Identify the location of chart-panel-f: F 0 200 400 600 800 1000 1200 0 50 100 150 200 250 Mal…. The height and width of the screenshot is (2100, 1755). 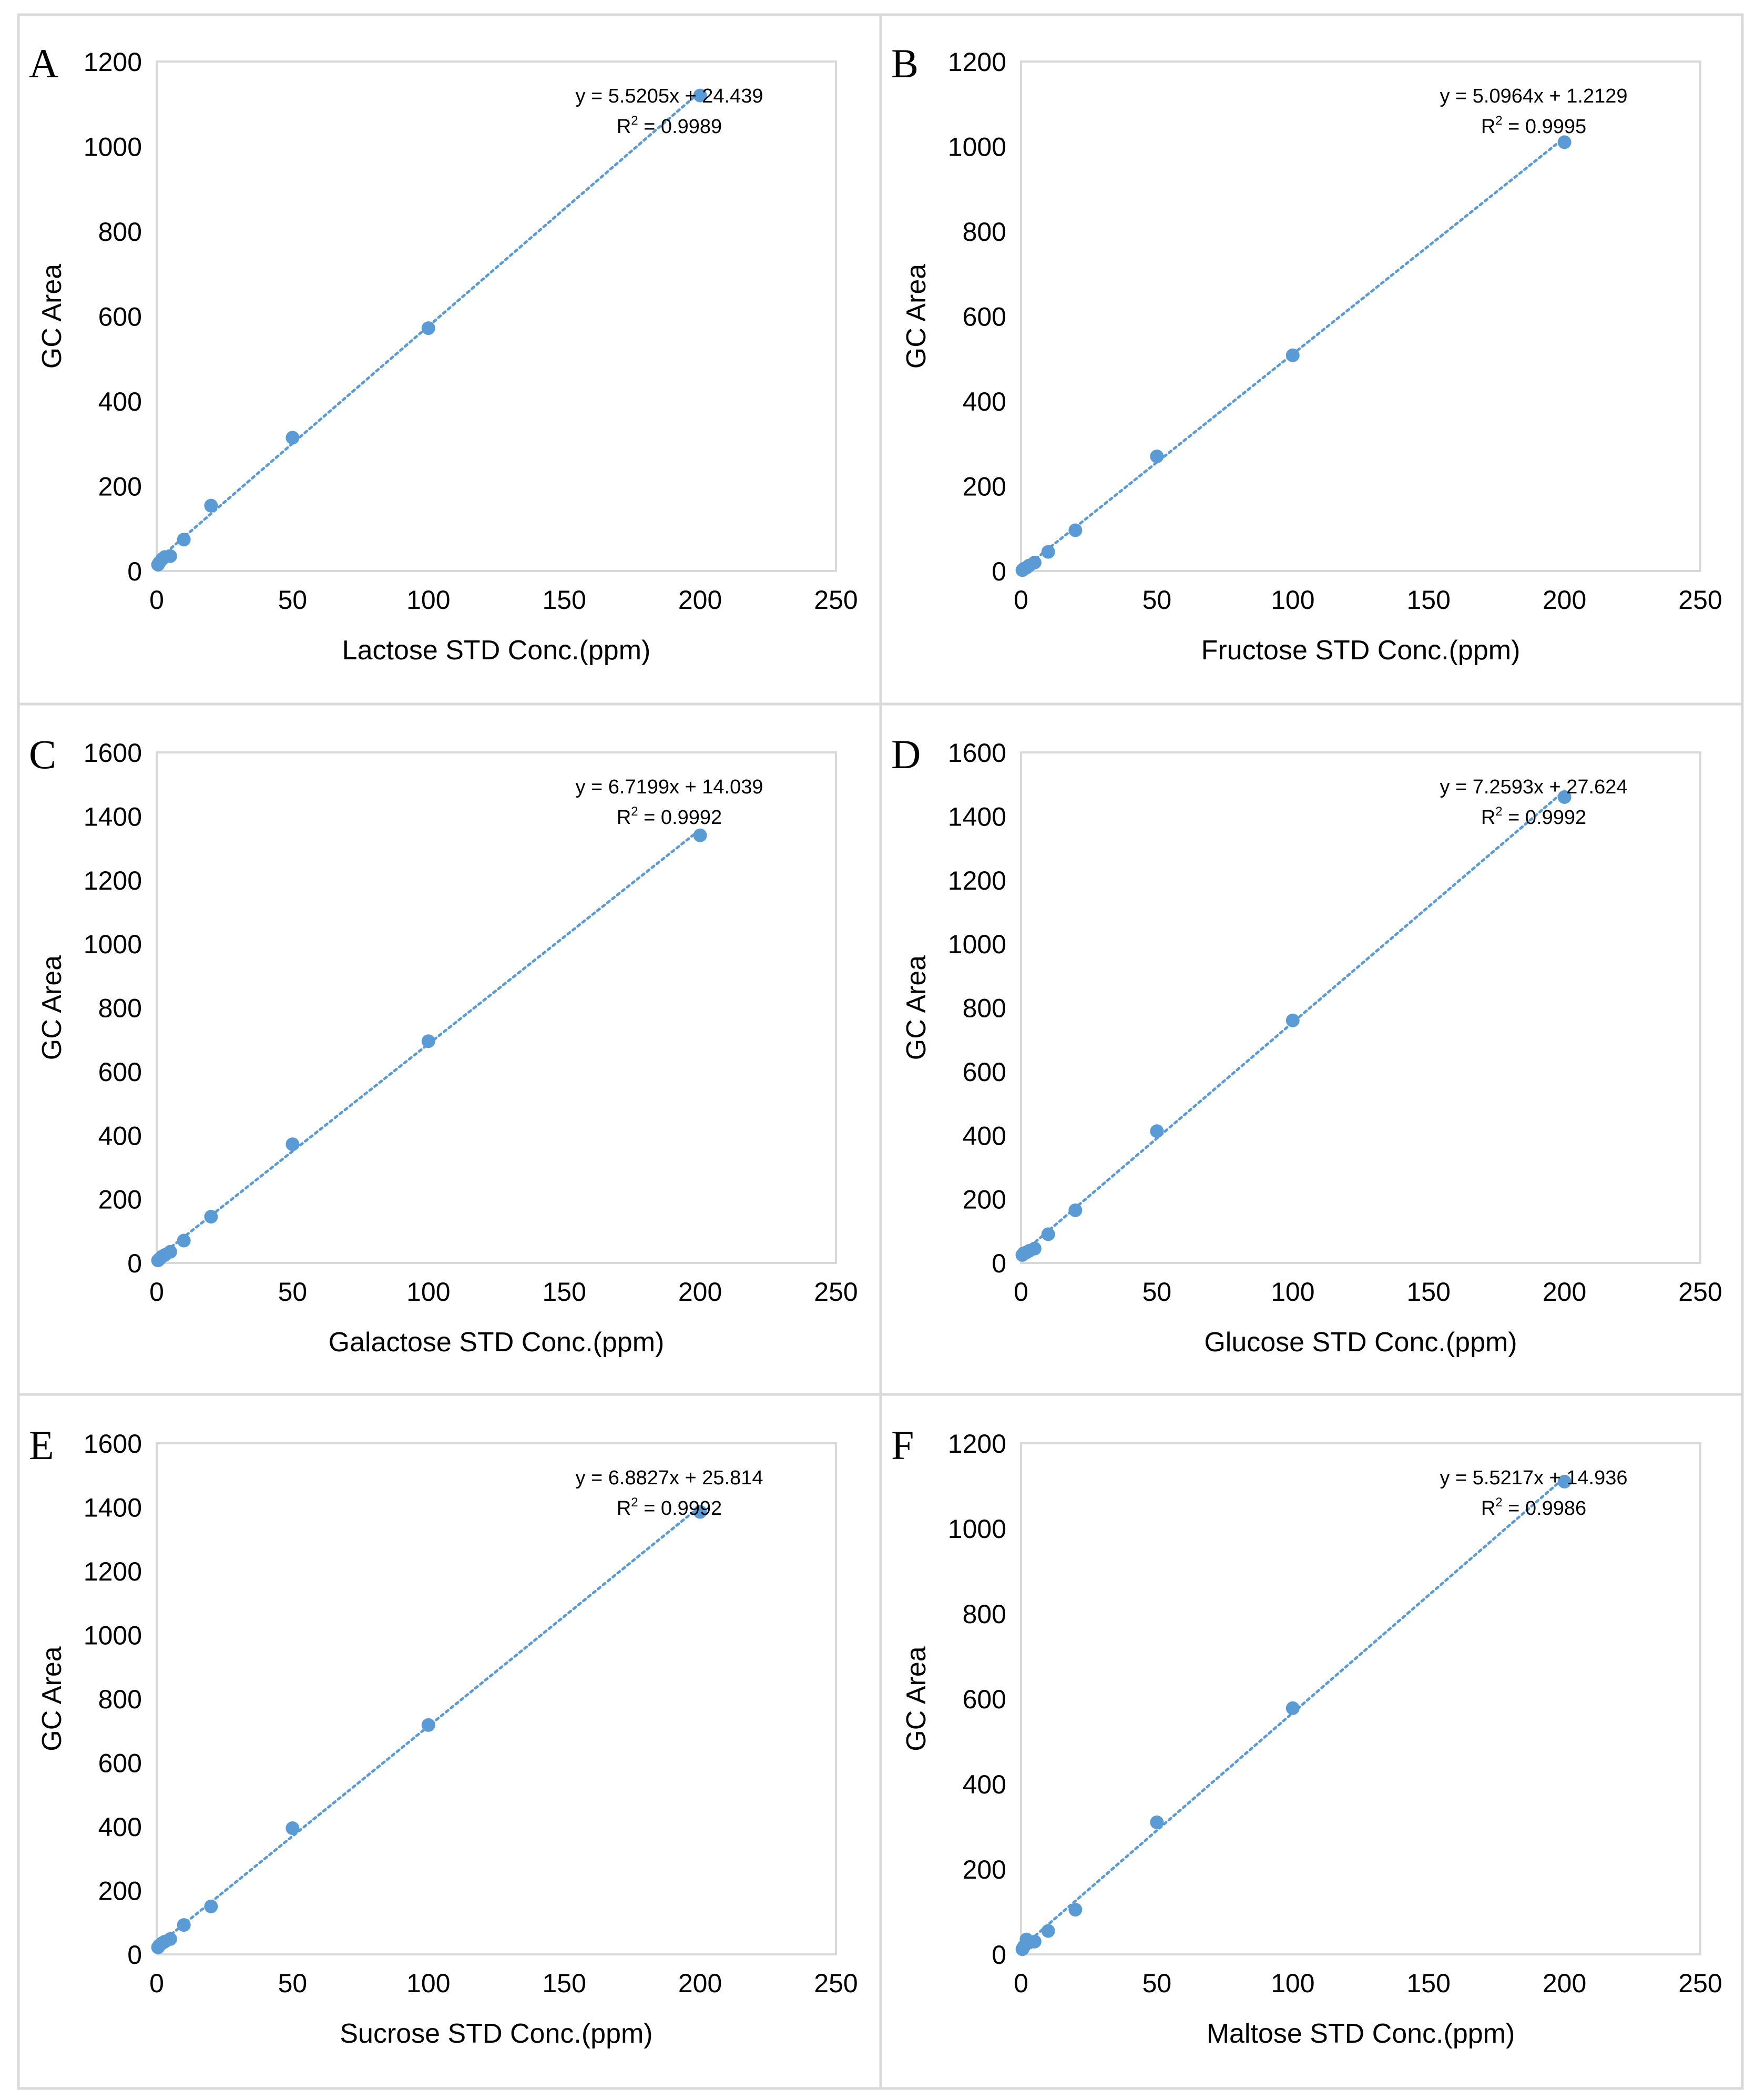
(1306, 1736).